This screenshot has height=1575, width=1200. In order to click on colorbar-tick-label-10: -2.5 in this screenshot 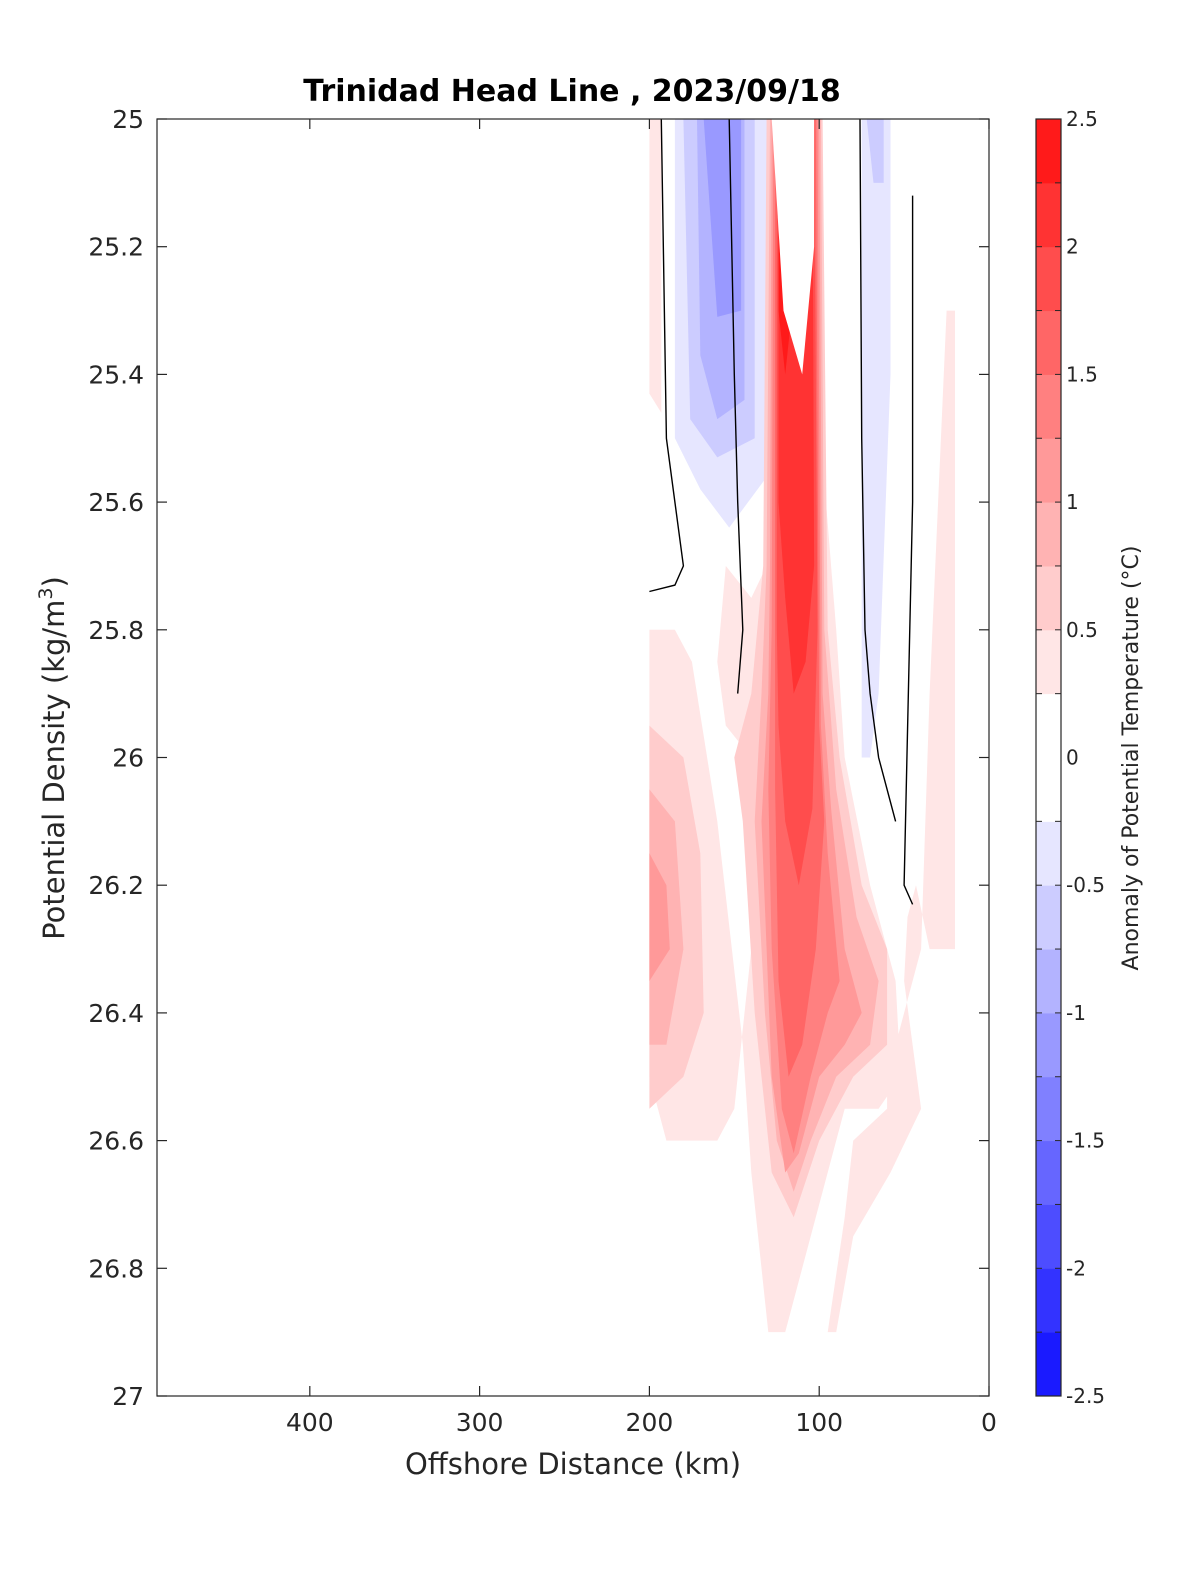, I will do `click(1085, 1396)`.